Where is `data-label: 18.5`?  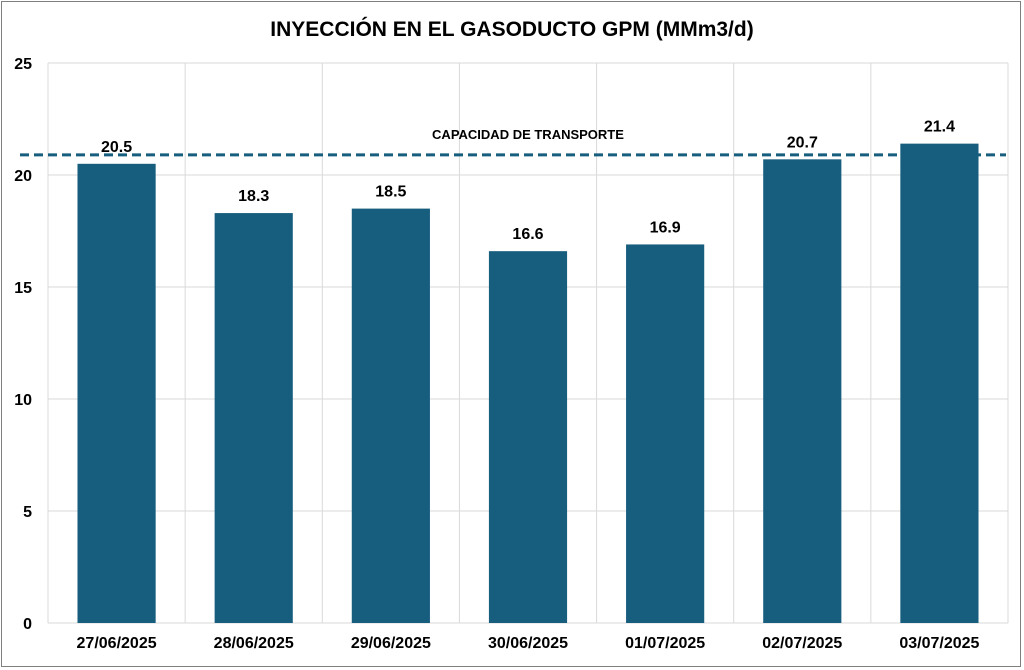
data-label: 18.5 is located at coordinates (390, 192).